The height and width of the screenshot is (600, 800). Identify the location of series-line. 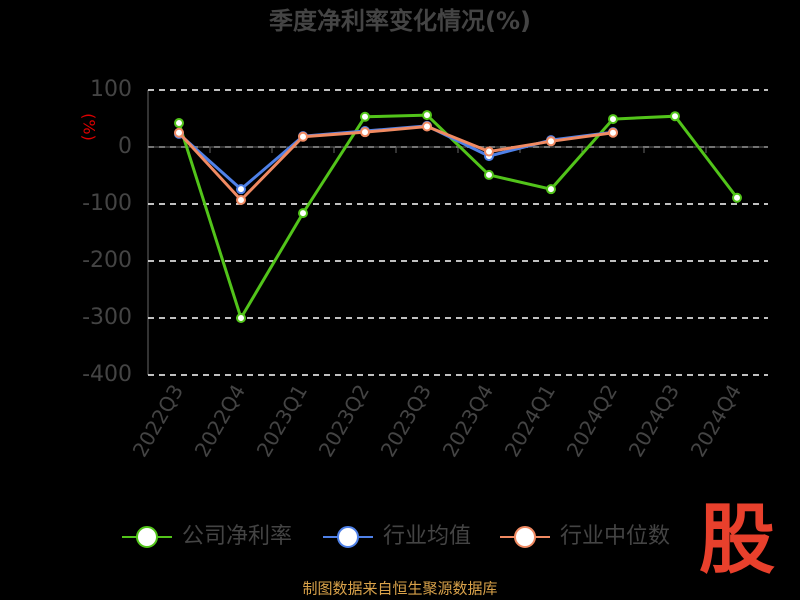
(395, 163).